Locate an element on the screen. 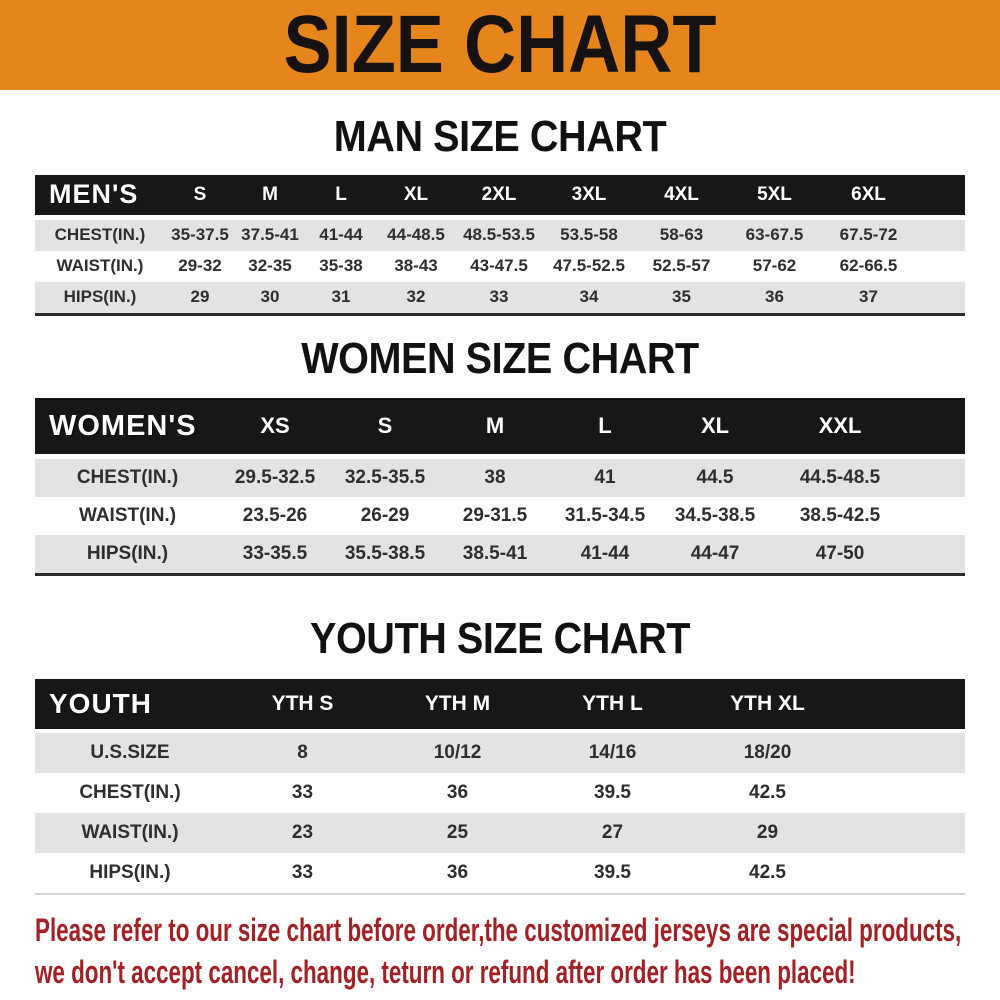  cell: 57-62 is located at coordinates (774, 266).